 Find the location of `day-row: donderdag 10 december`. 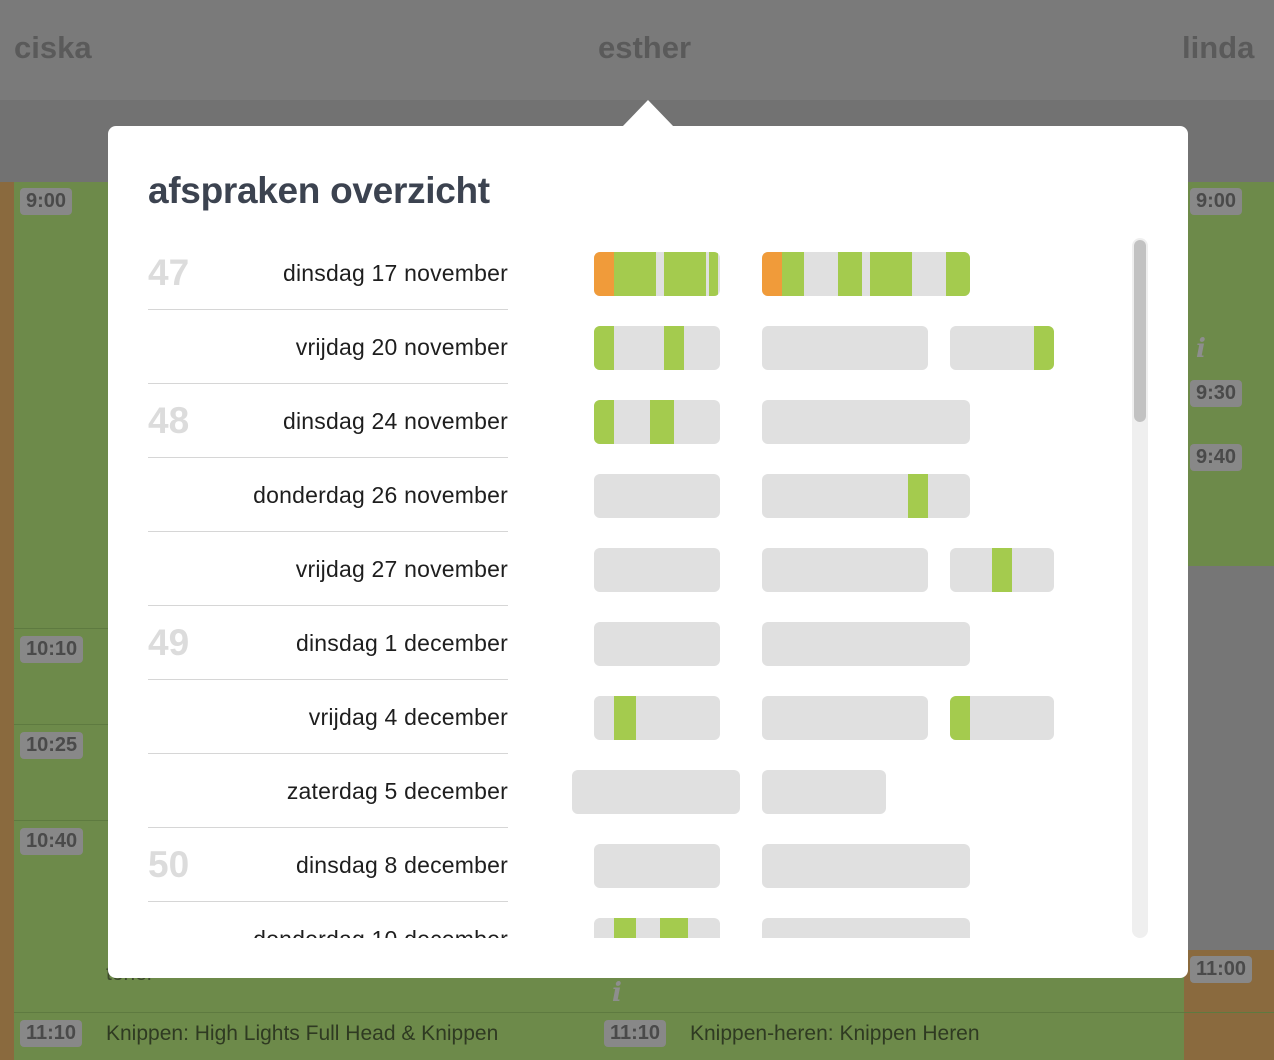

day-row: donderdag 10 december is located at coordinates (648, 920).